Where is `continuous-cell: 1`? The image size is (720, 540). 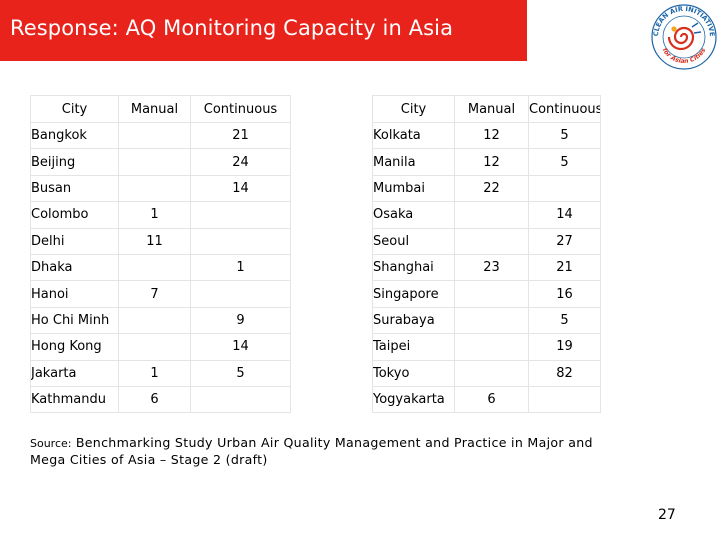 continuous-cell: 1 is located at coordinates (240, 267).